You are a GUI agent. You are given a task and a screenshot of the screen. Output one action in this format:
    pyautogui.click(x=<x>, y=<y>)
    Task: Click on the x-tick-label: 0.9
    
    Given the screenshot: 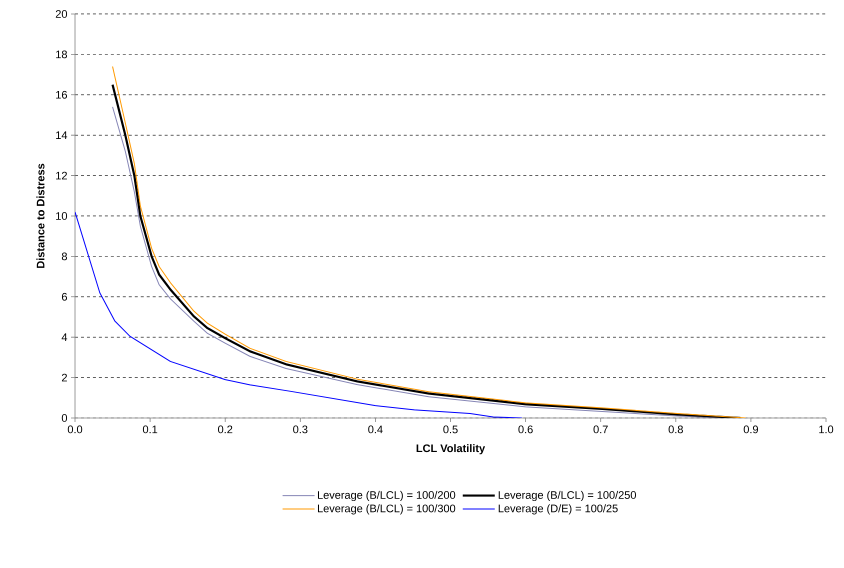 What is the action you would take?
    pyautogui.click(x=751, y=430)
    